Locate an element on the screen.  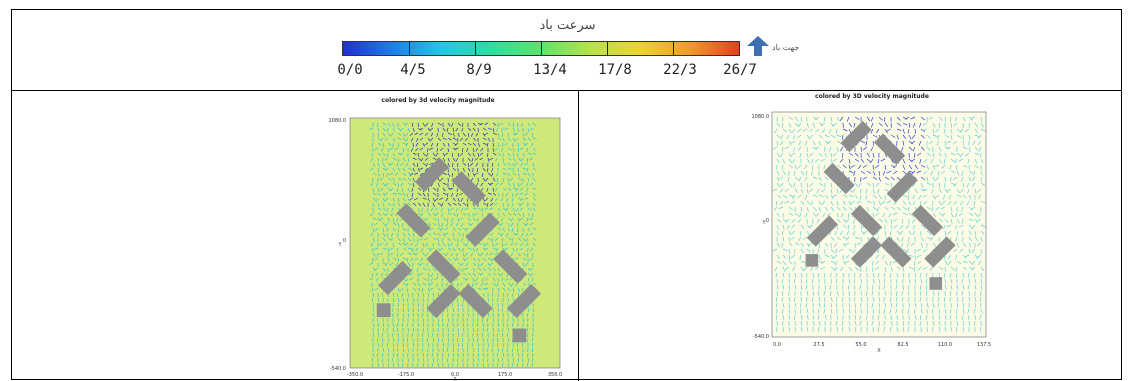
building-footprint is located at coordinates (856, 136).